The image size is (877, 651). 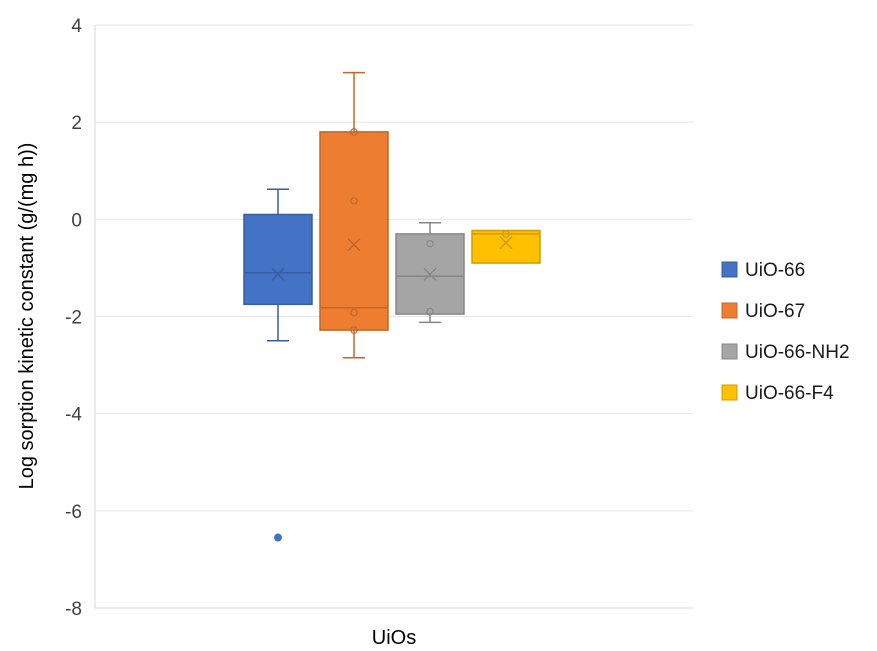 I want to click on y-tick-label: -2, so click(x=73, y=318).